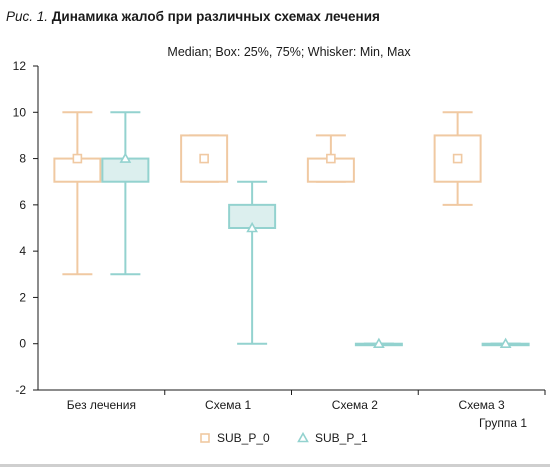  Describe the element at coordinates (22, 159) in the screenshot. I see `y-tick-label: 8` at that location.